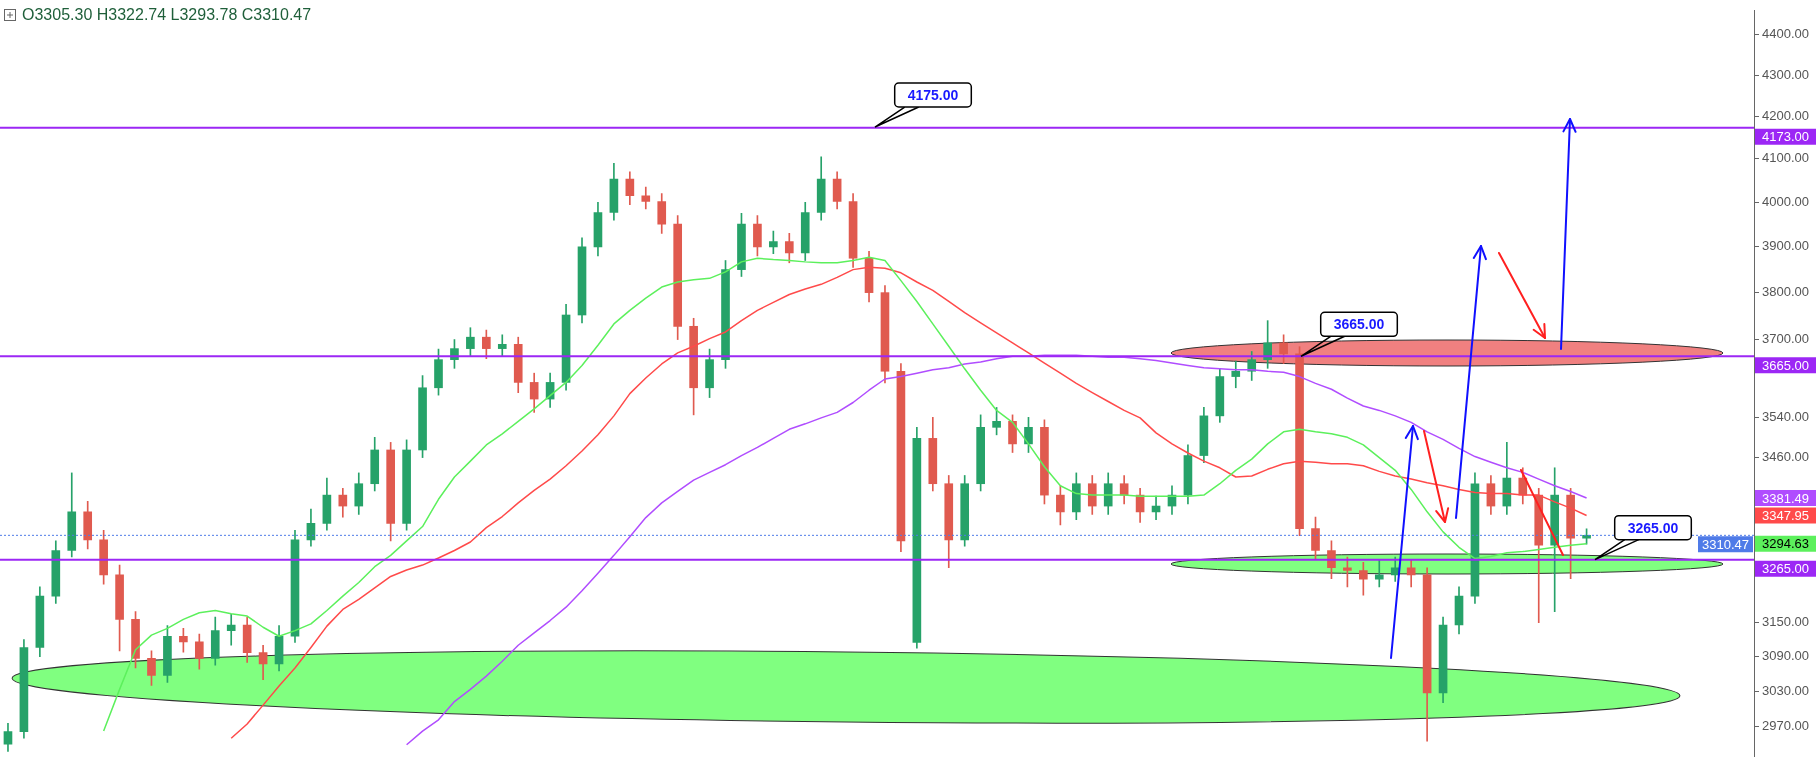  What do you see at coordinates (167, 15) in the screenshot?
I see `chart-title: O3305.30 H3322.74 L3293.78 C3310.47` at bounding box center [167, 15].